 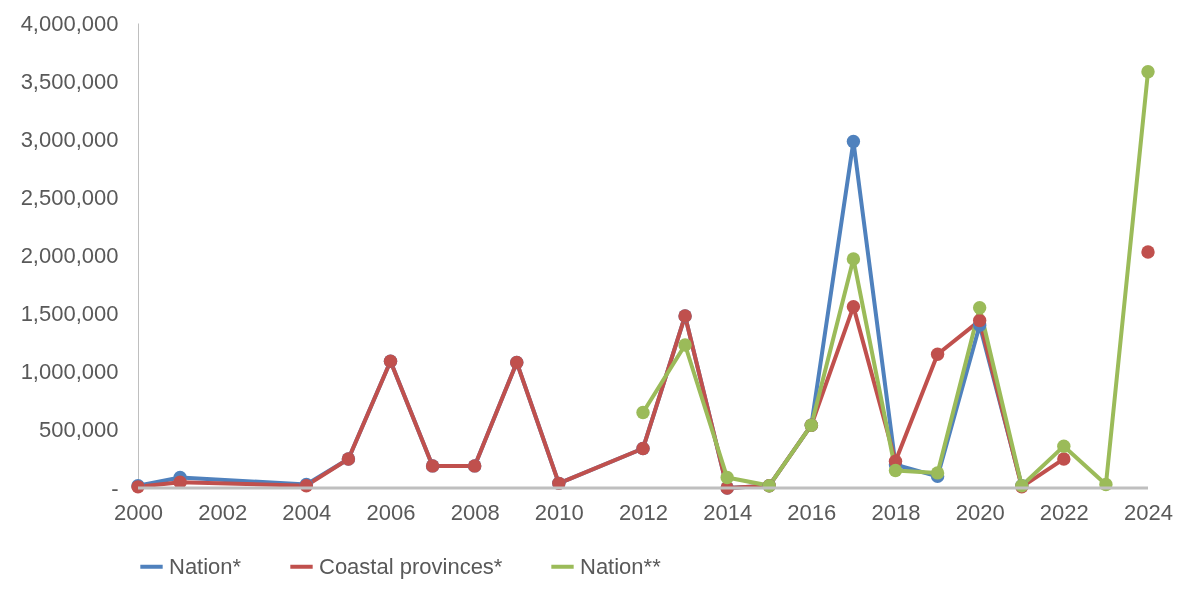 What do you see at coordinates (411, 566) in the screenshot?
I see `legend-label: Coastal provinces*` at bounding box center [411, 566].